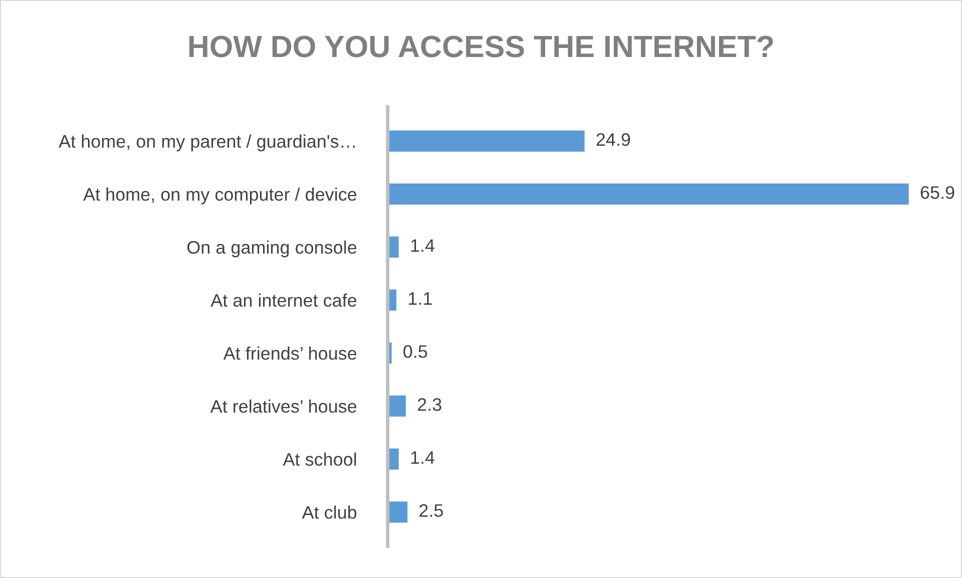 This screenshot has height=578, width=962. What do you see at coordinates (271, 249) in the screenshot?
I see `y-tick-label: On a gaming console` at bounding box center [271, 249].